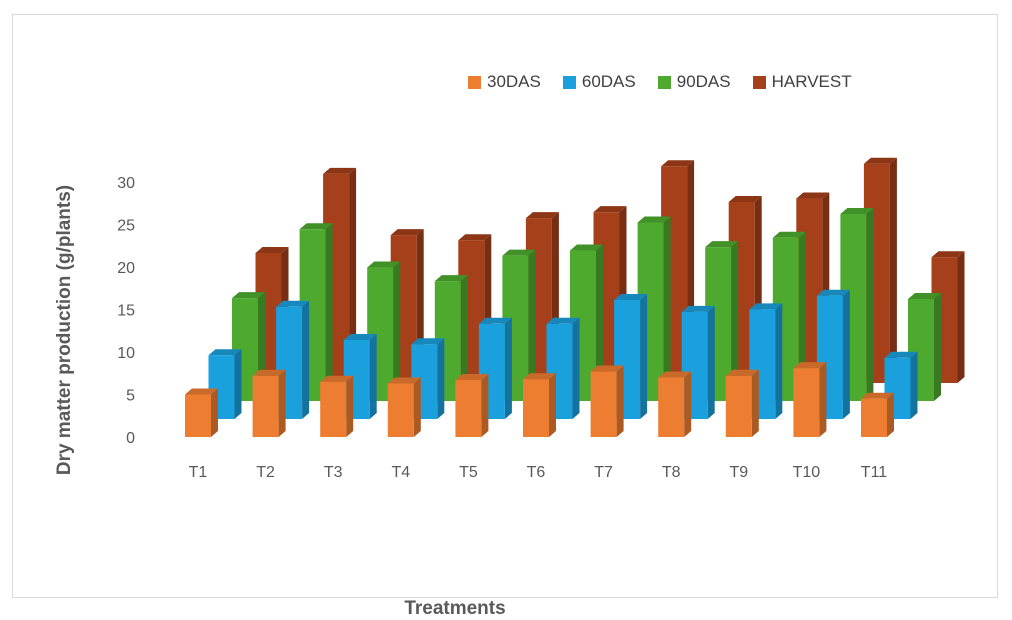 Image resolution: width=1012 pixels, height=620 pixels. Describe the element at coordinates (455, 608) in the screenshot. I see `x-axis-title: Treatments` at that location.